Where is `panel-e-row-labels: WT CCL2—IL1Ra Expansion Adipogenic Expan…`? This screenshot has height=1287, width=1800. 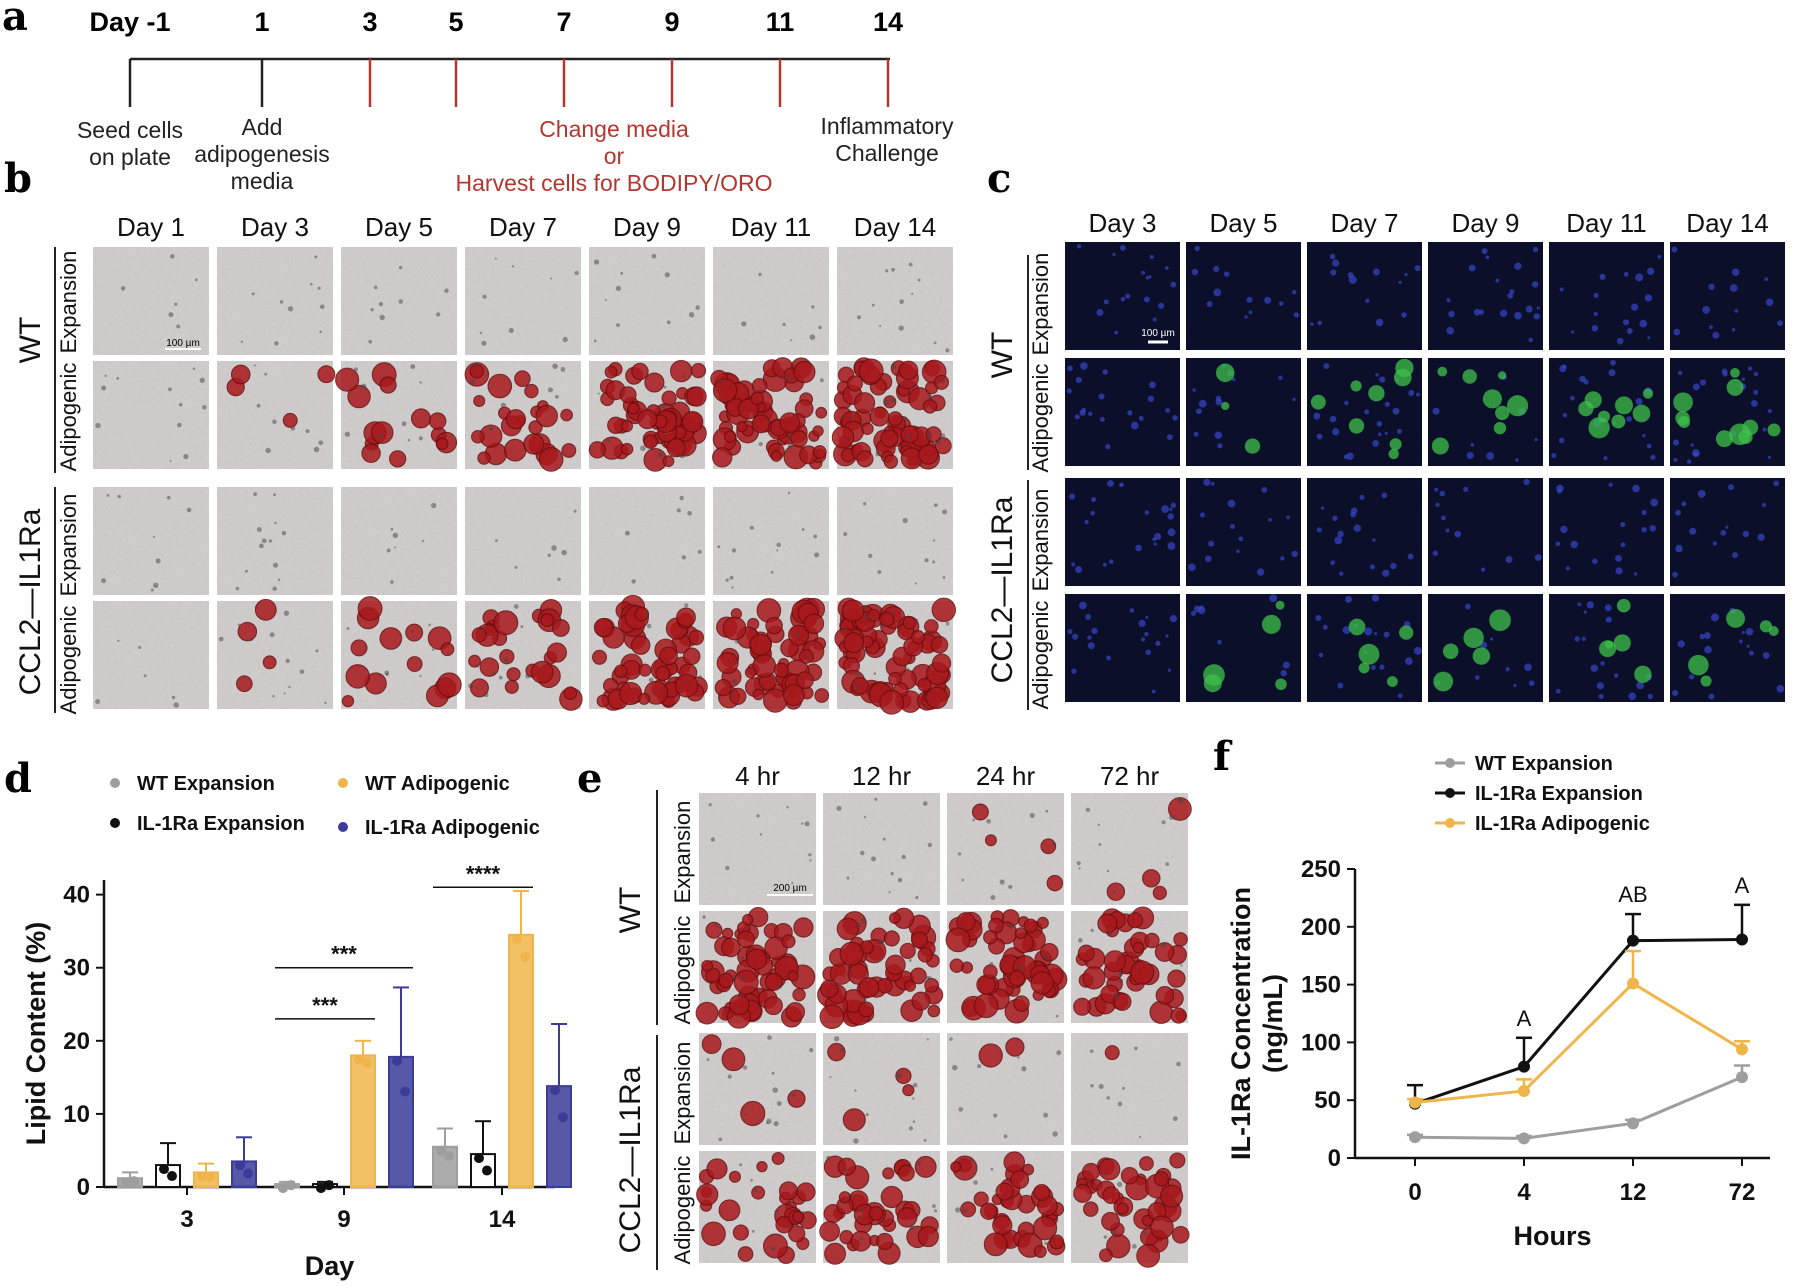 panel-e-row-labels: WT CCL2—IL1Ra Expansion Adipogenic Expan… is located at coordinates (654, 1030).